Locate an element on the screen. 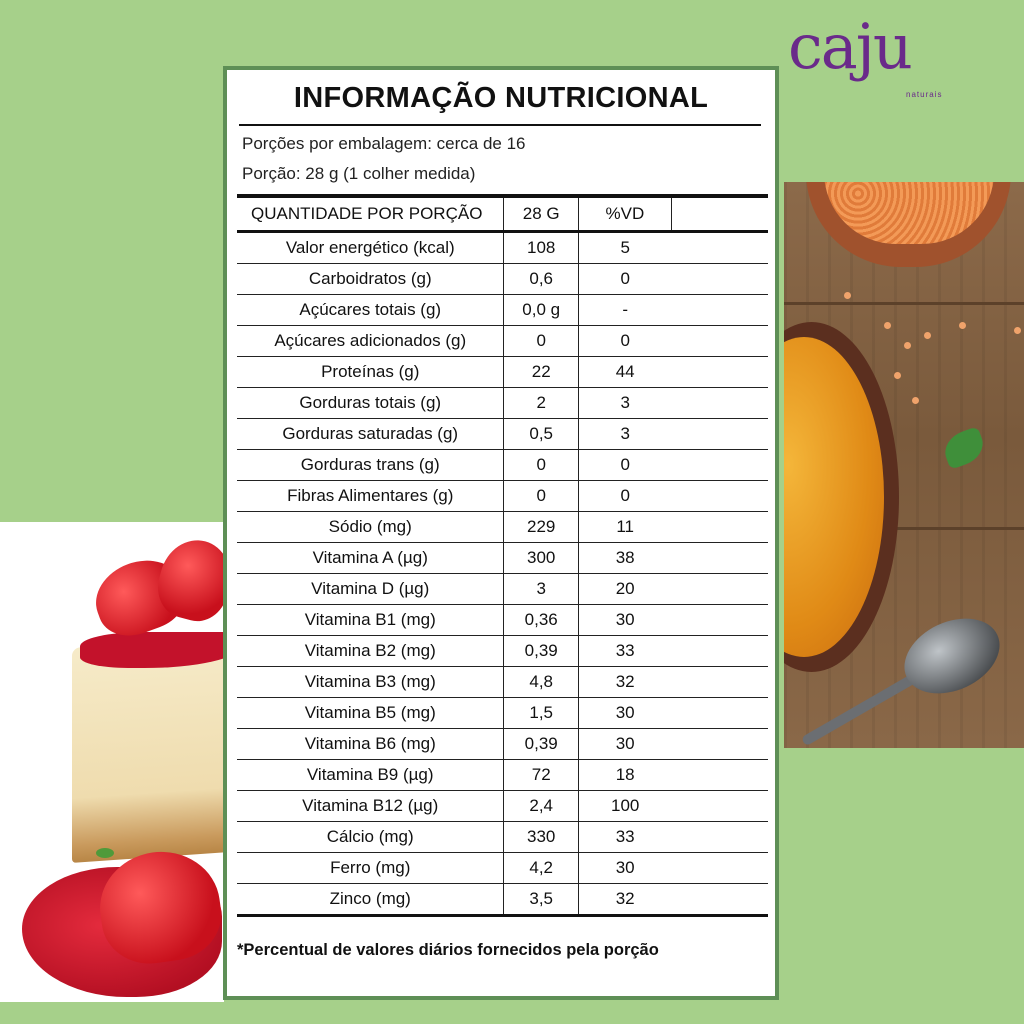 This screenshot has width=1024, height=1024. nutrient-quantity: 2 is located at coordinates (541, 403).